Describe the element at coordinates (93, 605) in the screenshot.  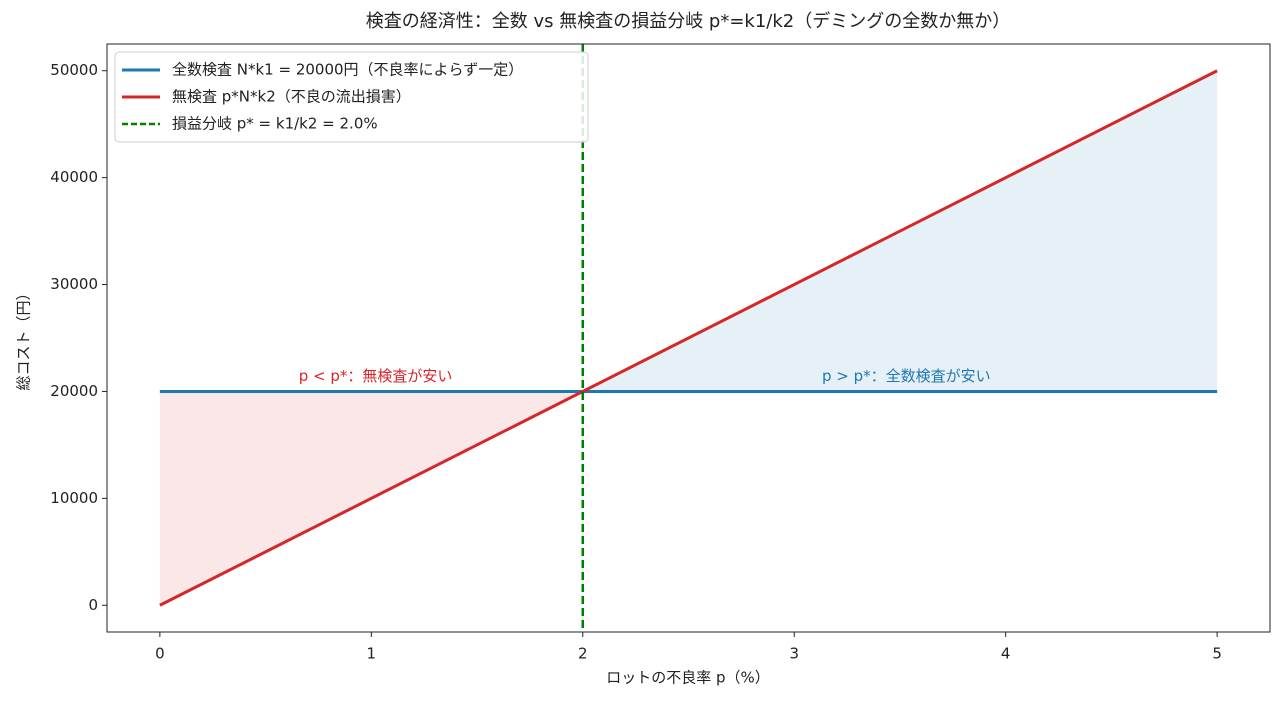
I see `y-tick-label: 0` at that location.